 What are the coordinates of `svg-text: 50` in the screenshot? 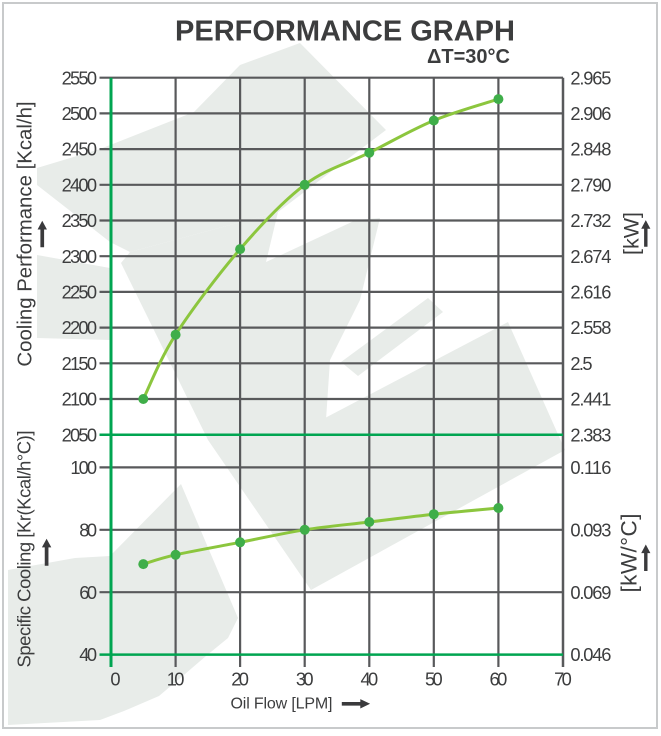 It's located at (434, 679).